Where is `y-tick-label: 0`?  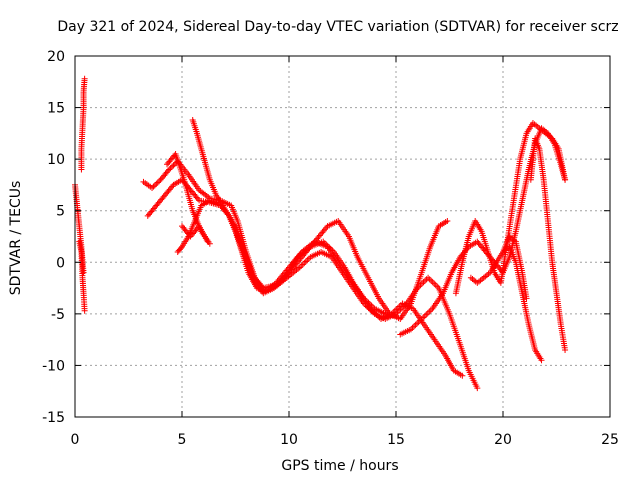 y-tick-label: 0 is located at coordinates (60, 263).